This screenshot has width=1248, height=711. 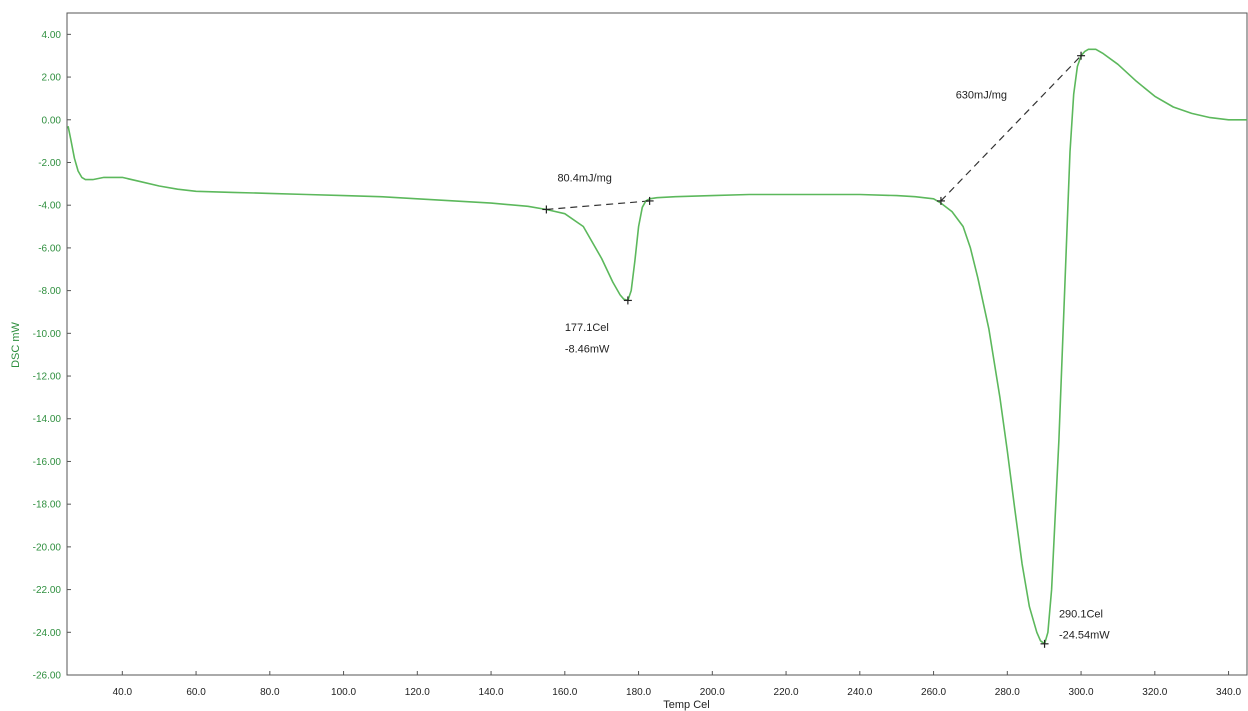 I want to click on x-tick-label: 200.0, so click(x=712, y=692).